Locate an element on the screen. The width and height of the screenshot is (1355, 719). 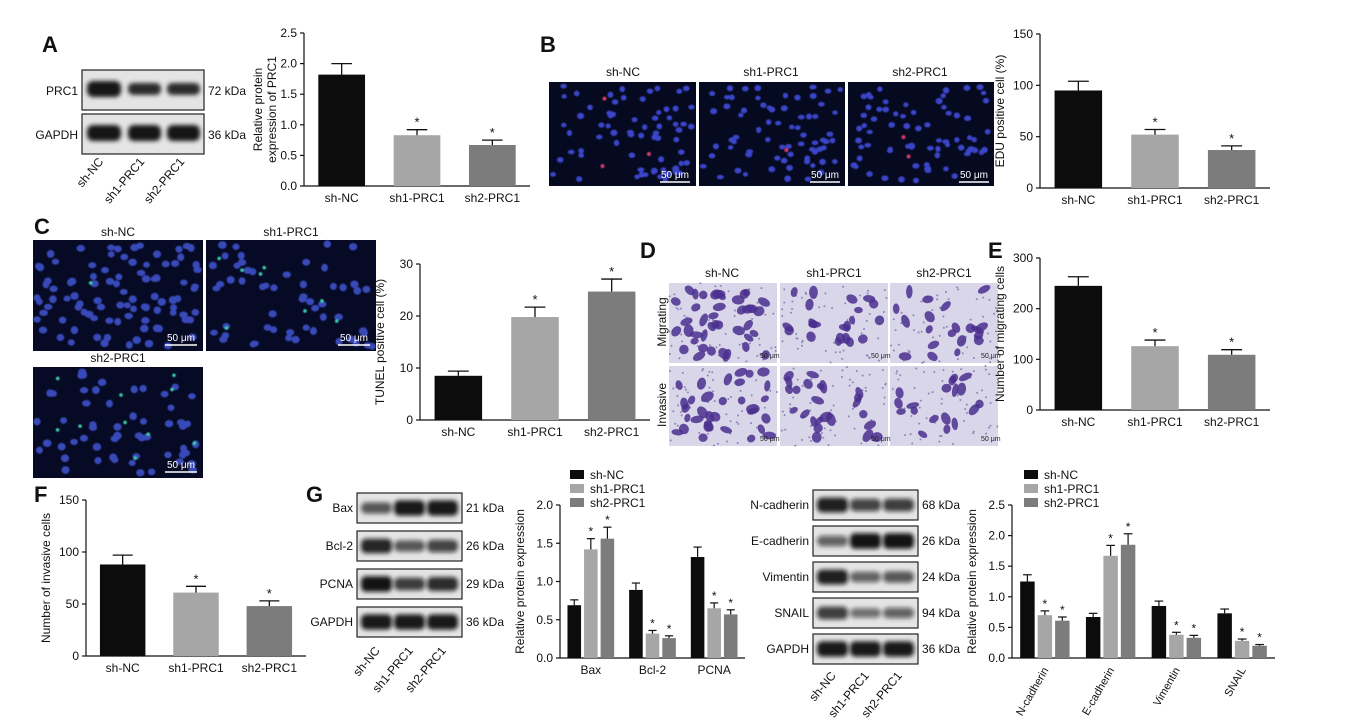
blot-label-prc1: PRC1 is located at coordinates (62, 91).